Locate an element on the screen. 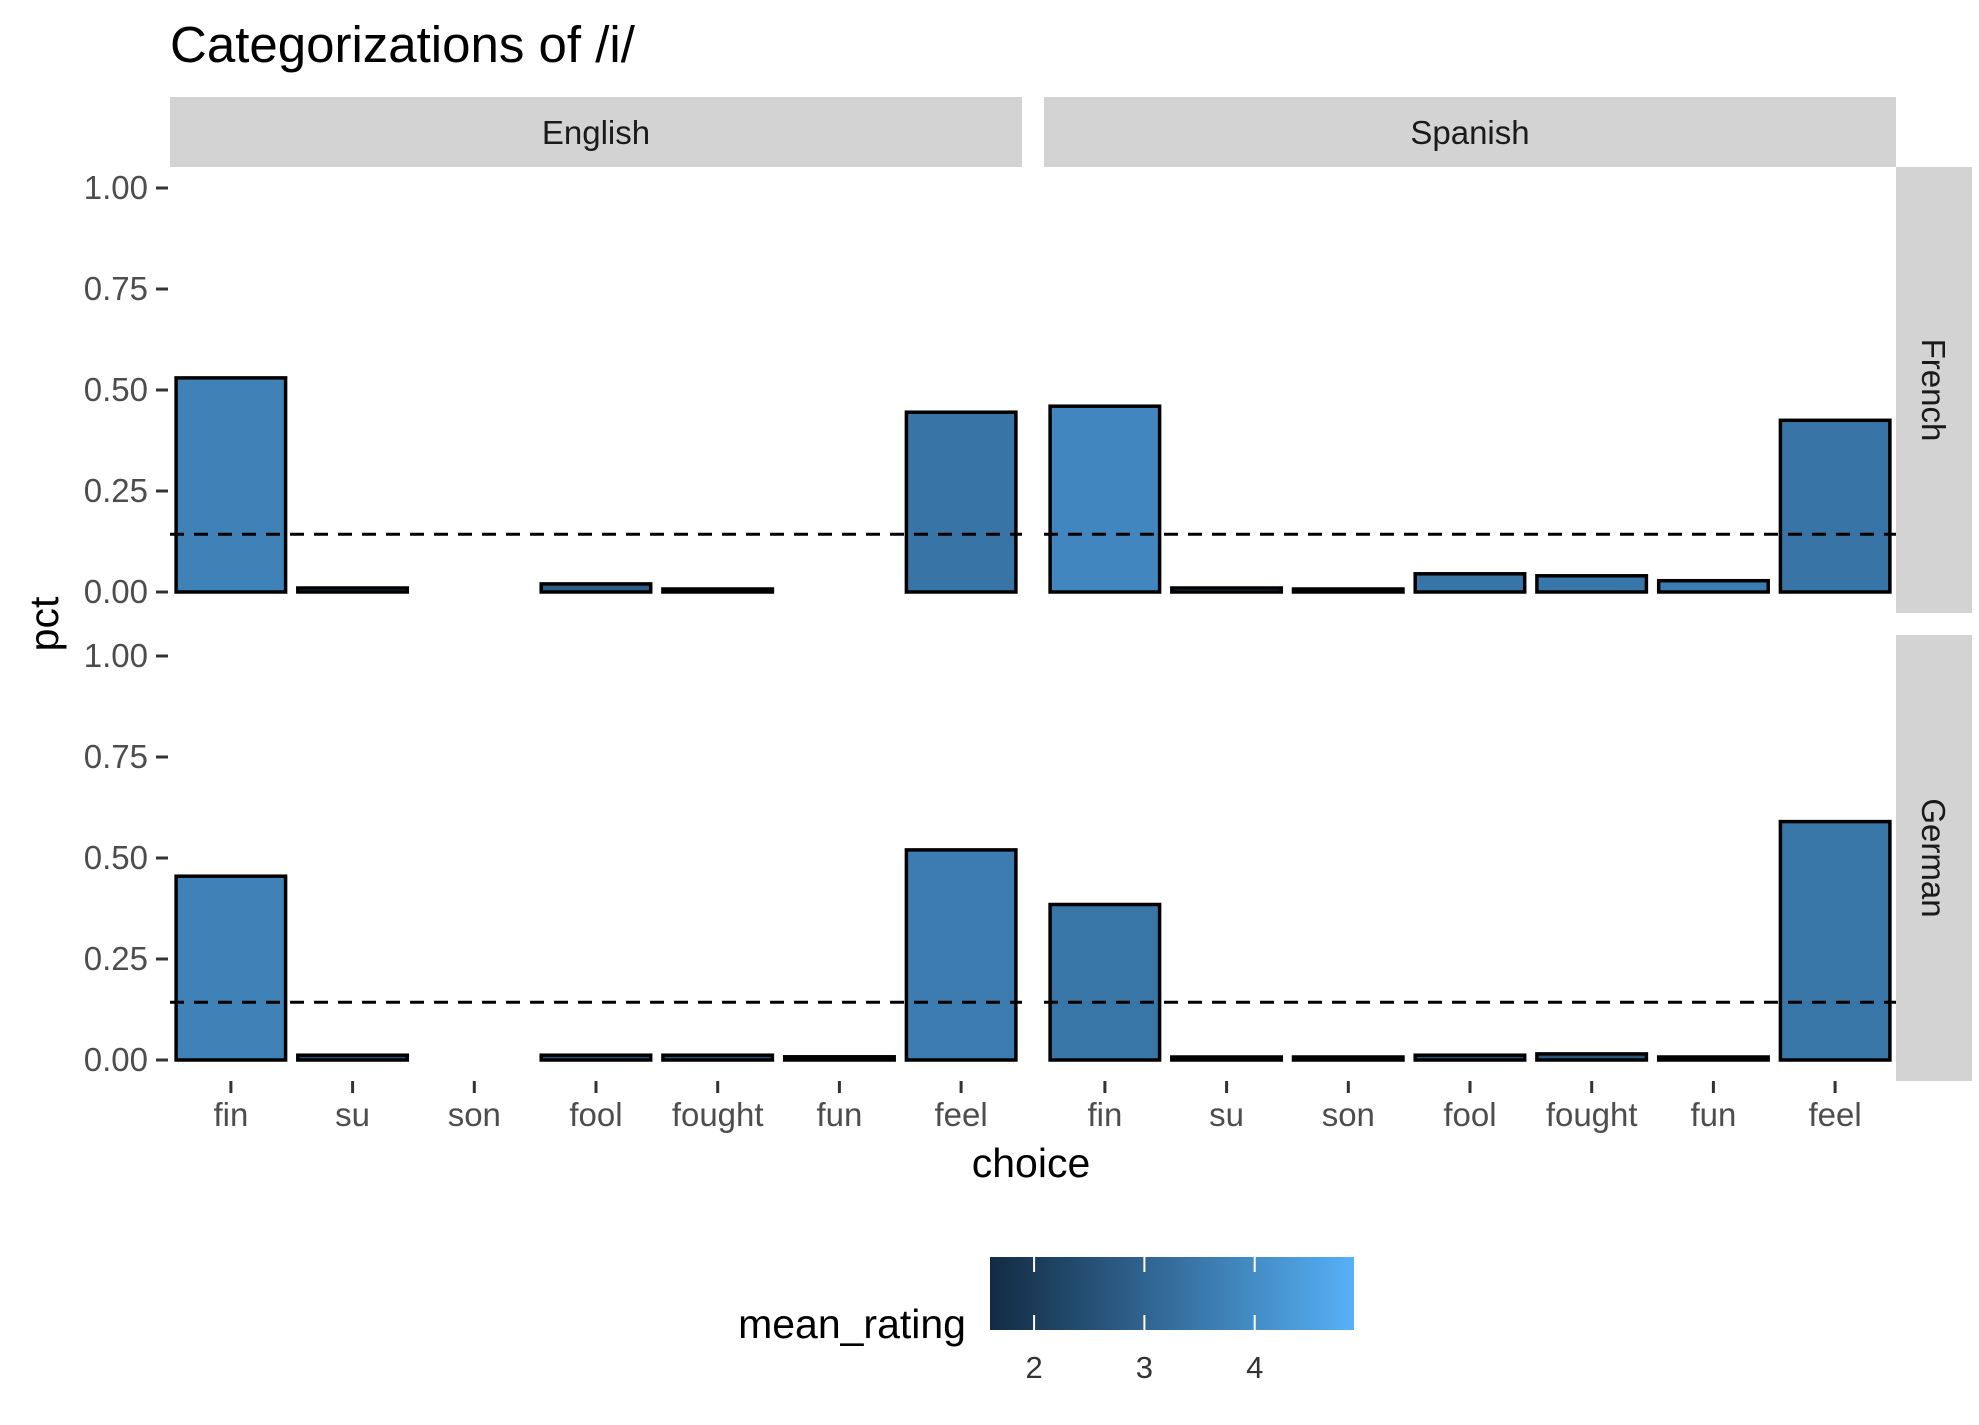  strip-french-bg is located at coordinates (1934, 390).